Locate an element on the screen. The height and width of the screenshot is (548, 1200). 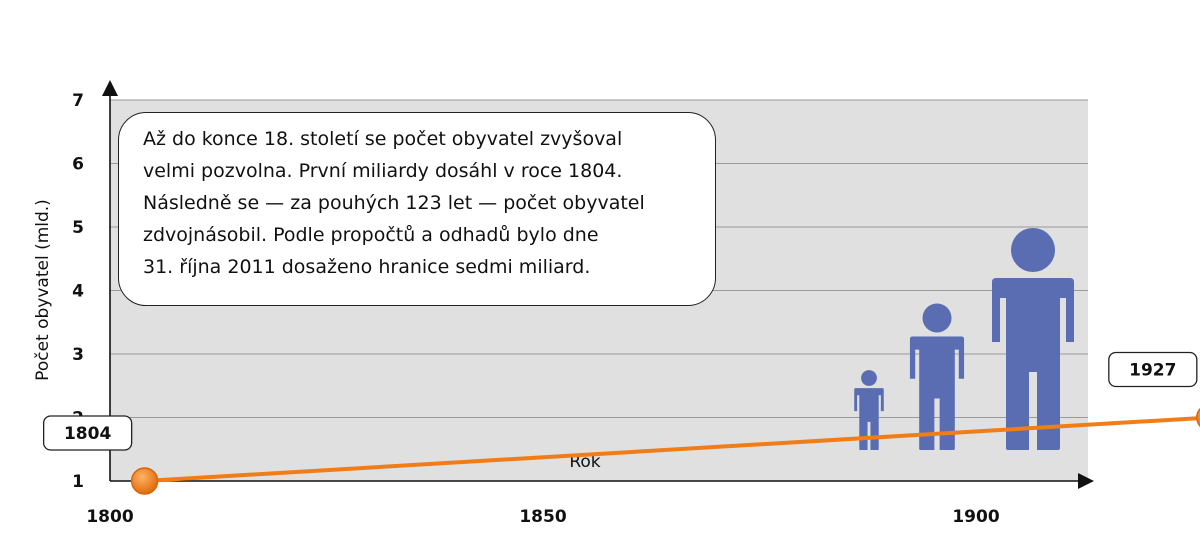
person-icon-medium is located at coordinates (937, 376).